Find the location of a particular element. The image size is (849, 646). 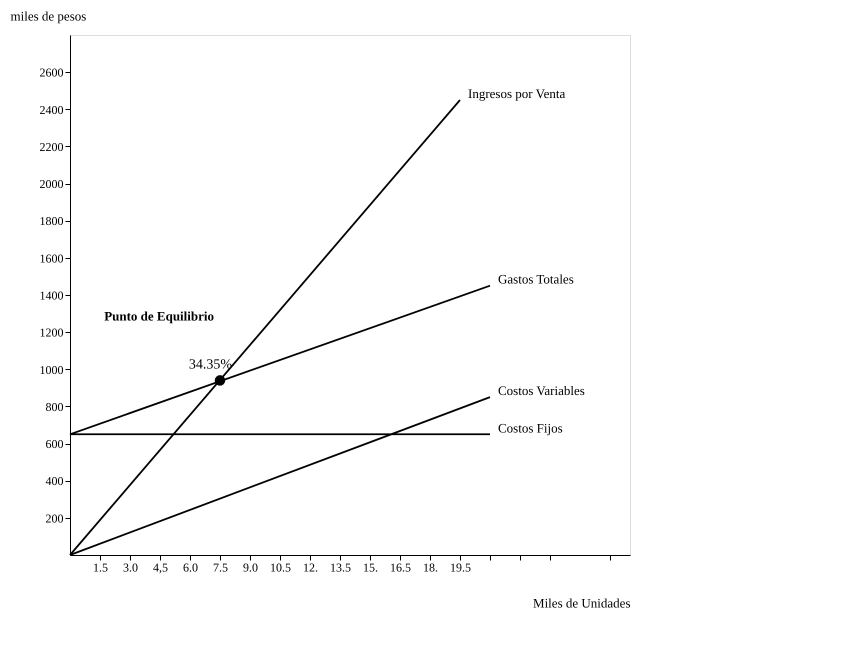

x-tick-label: 13.5 is located at coordinates (340, 567).